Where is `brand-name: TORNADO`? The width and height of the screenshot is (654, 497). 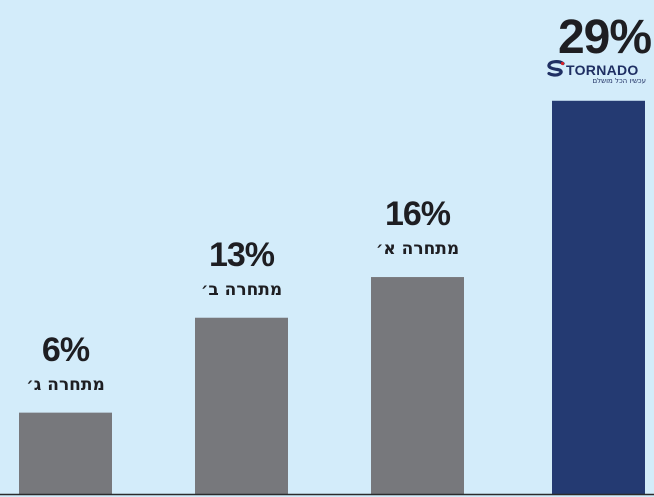 brand-name: TORNADO is located at coordinates (602, 70).